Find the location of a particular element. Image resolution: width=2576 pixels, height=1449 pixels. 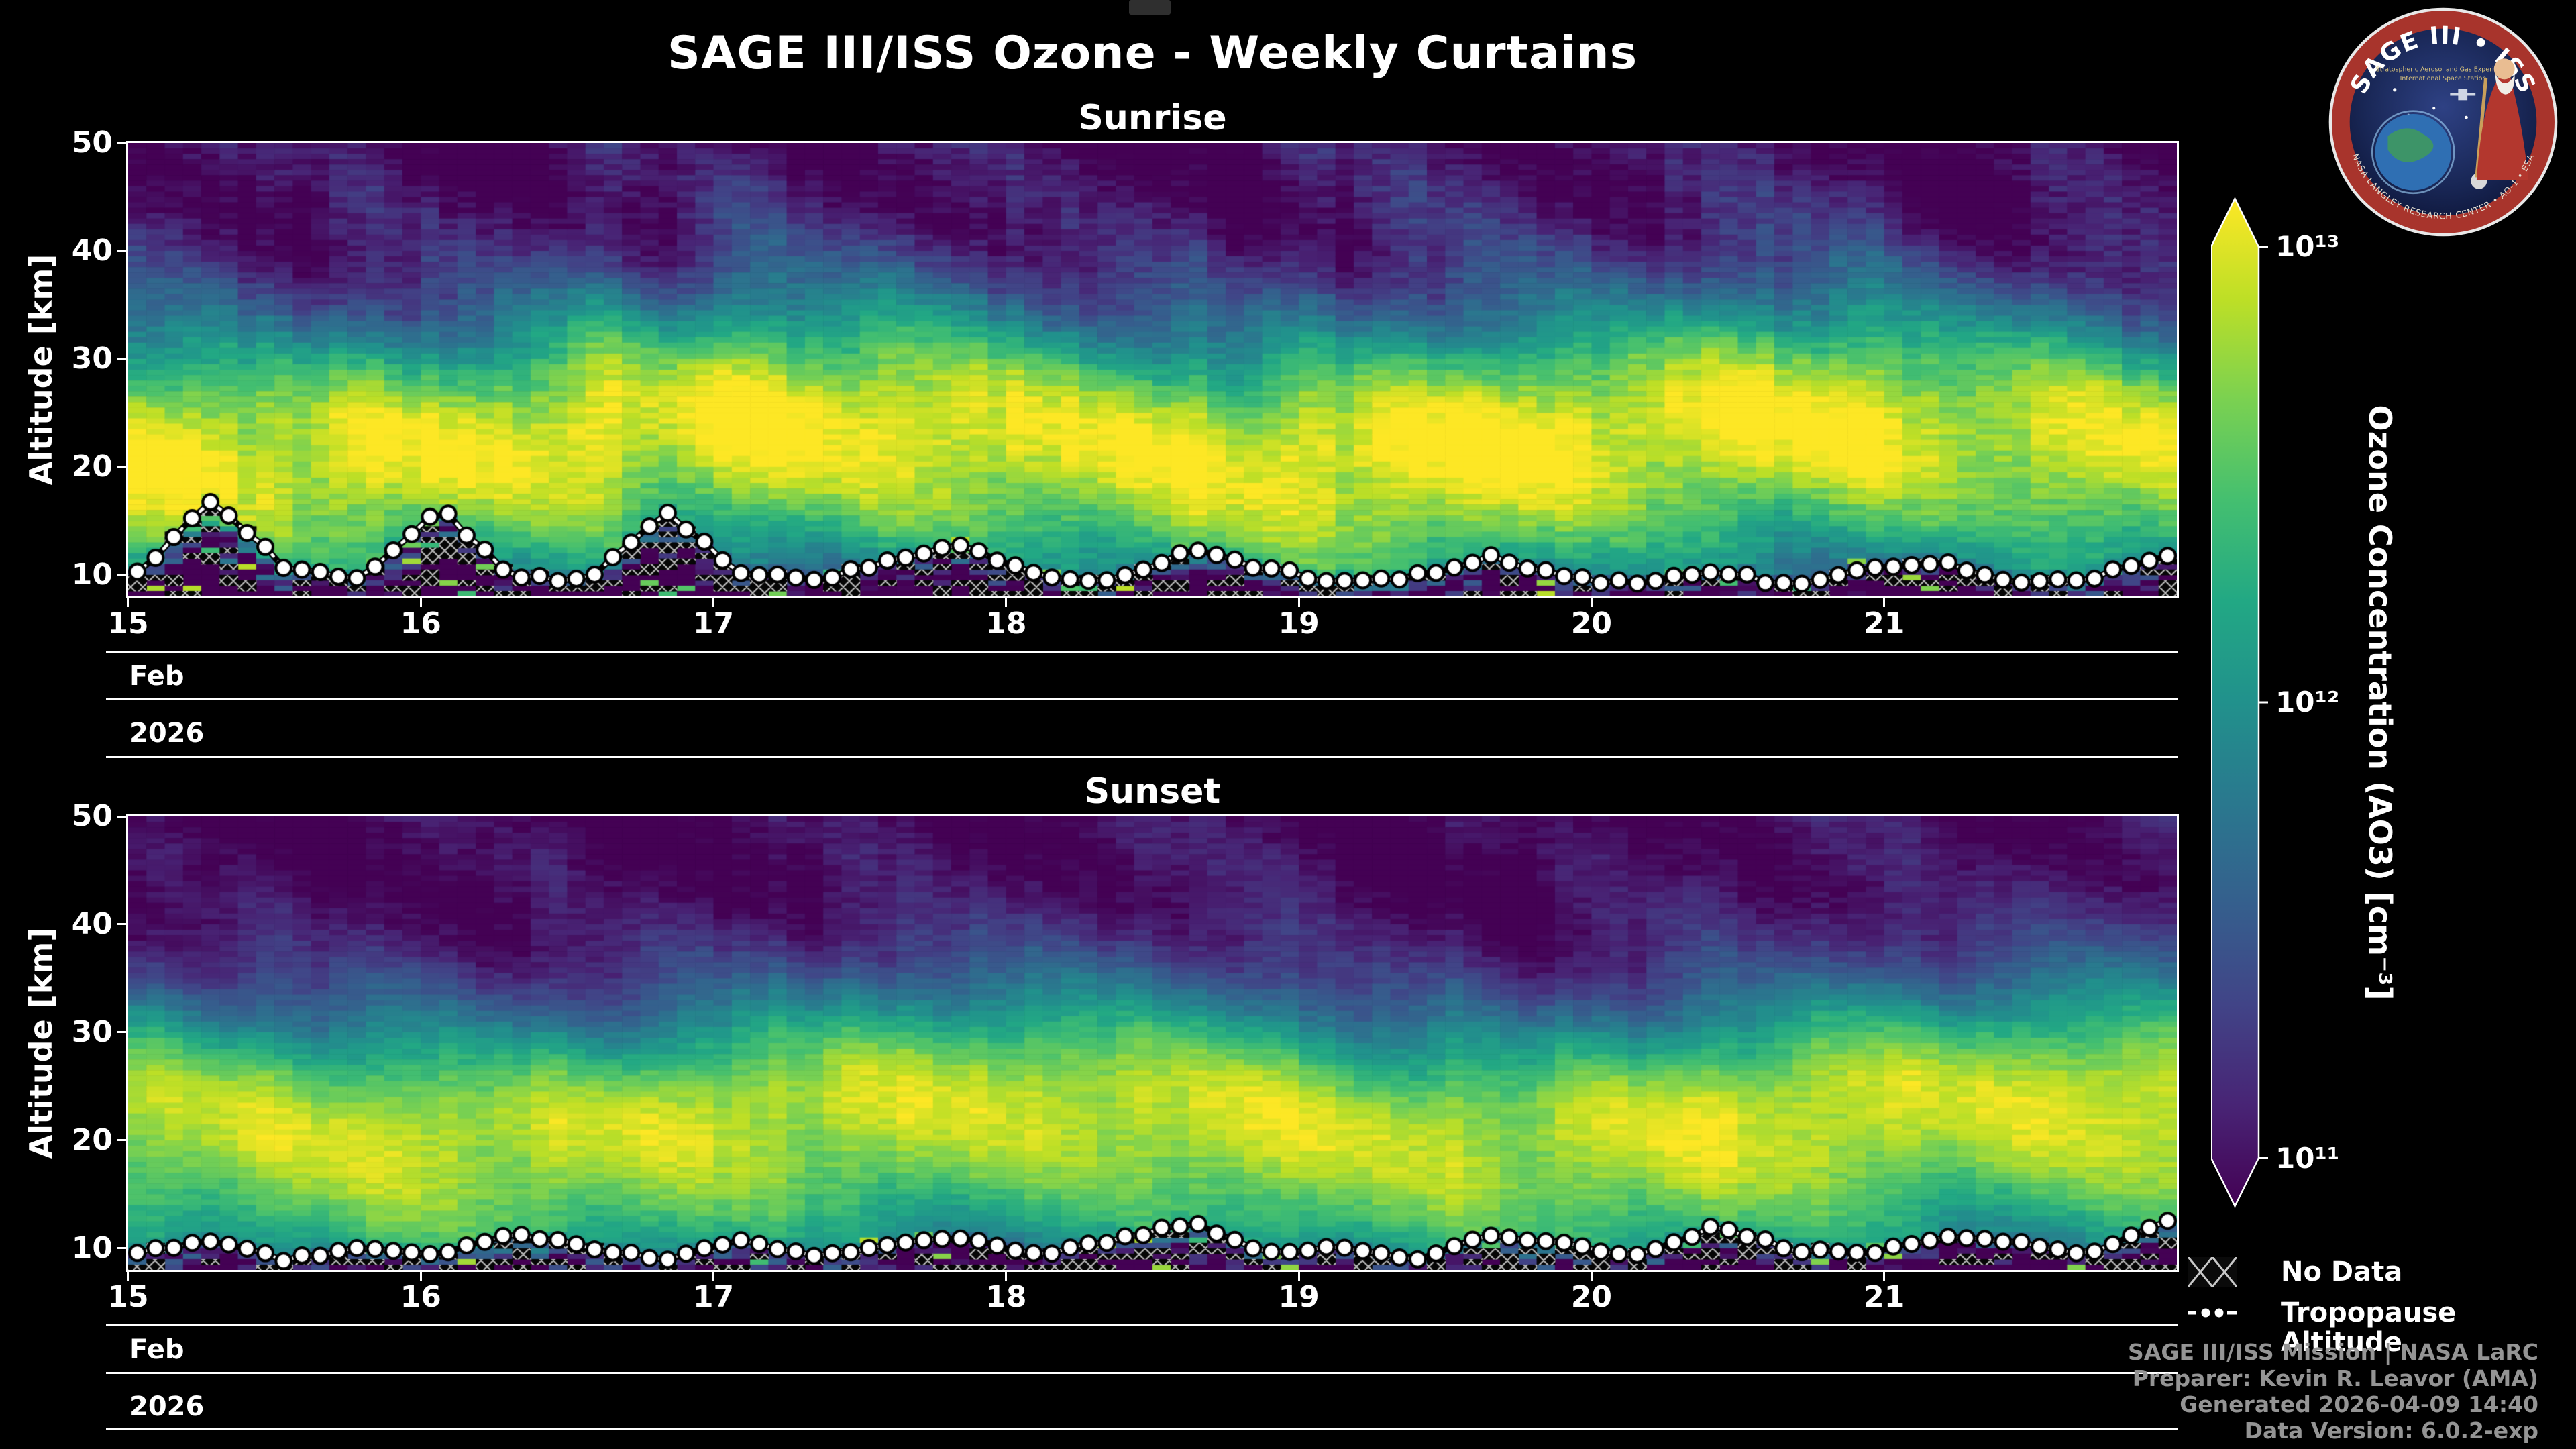

x-axis-year-sunset: 2026 is located at coordinates (167, 1406).